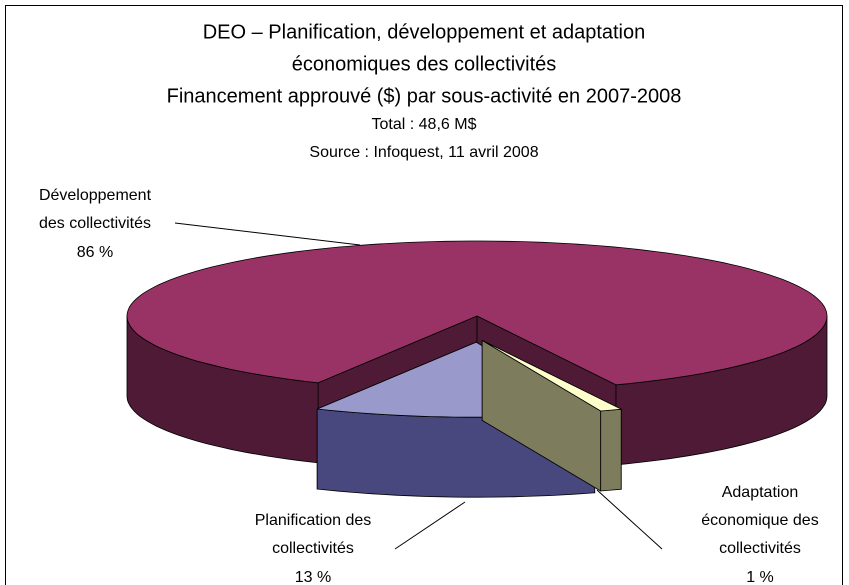 This screenshot has height=585, width=849. What do you see at coordinates (313, 520) in the screenshot?
I see `label-line: Planification des` at bounding box center [313, 520].